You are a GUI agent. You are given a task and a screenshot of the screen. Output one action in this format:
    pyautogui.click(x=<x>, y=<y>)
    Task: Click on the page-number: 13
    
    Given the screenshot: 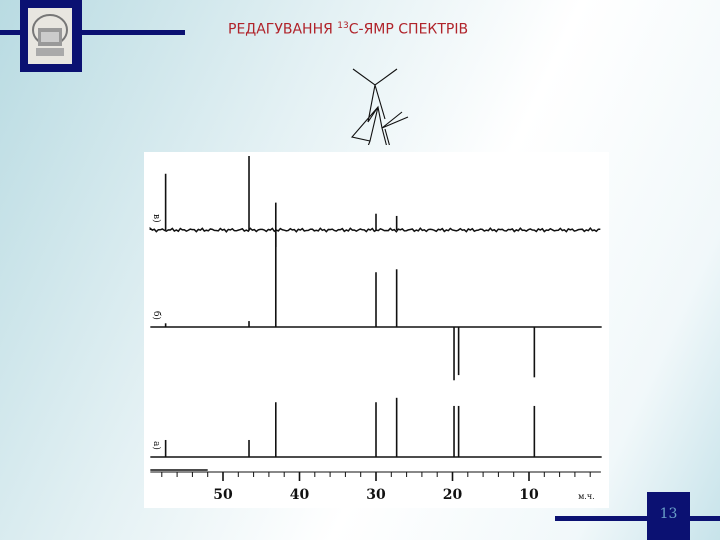 What is the action you would take?
    pyautogui.click(x=668, y=514)
    